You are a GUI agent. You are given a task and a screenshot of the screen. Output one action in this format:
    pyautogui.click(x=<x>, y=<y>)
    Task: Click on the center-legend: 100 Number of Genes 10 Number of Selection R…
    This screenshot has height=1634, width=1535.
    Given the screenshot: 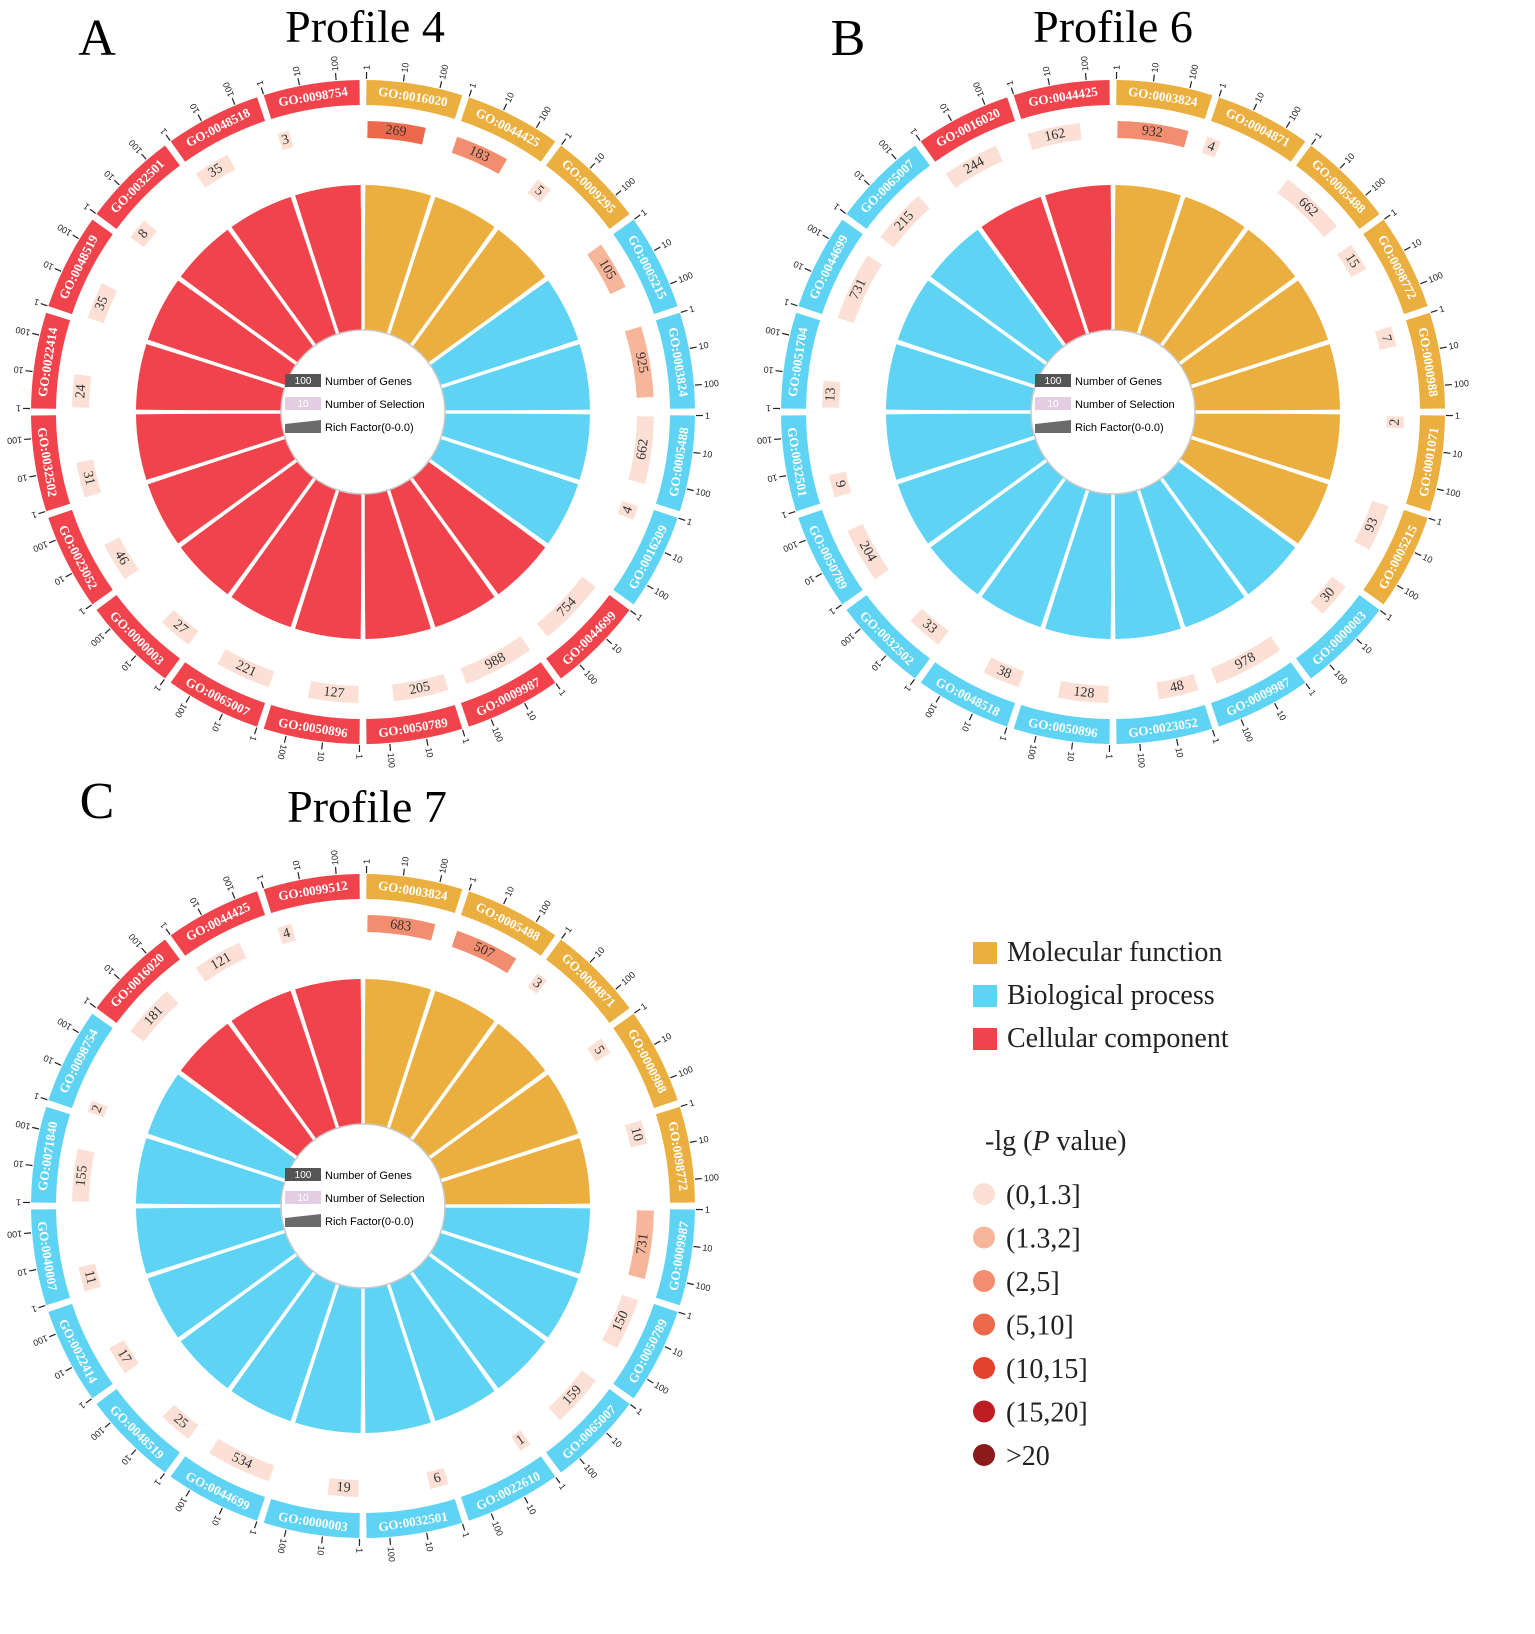 What is the action you would take?
    pyautogui.click(x=355, y=1198)
    